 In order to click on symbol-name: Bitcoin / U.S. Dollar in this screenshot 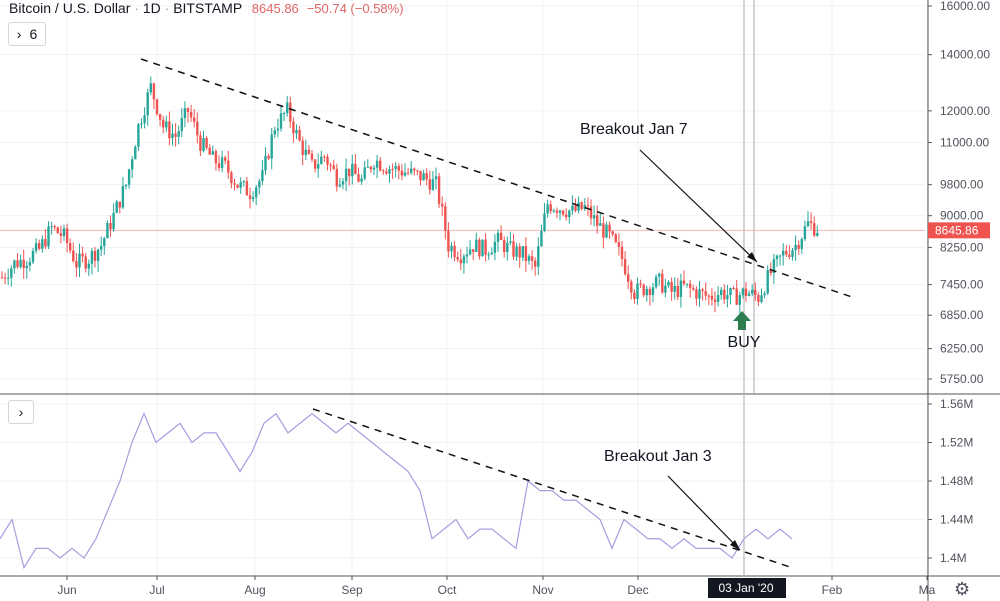, I will do `click(70, 8)`.